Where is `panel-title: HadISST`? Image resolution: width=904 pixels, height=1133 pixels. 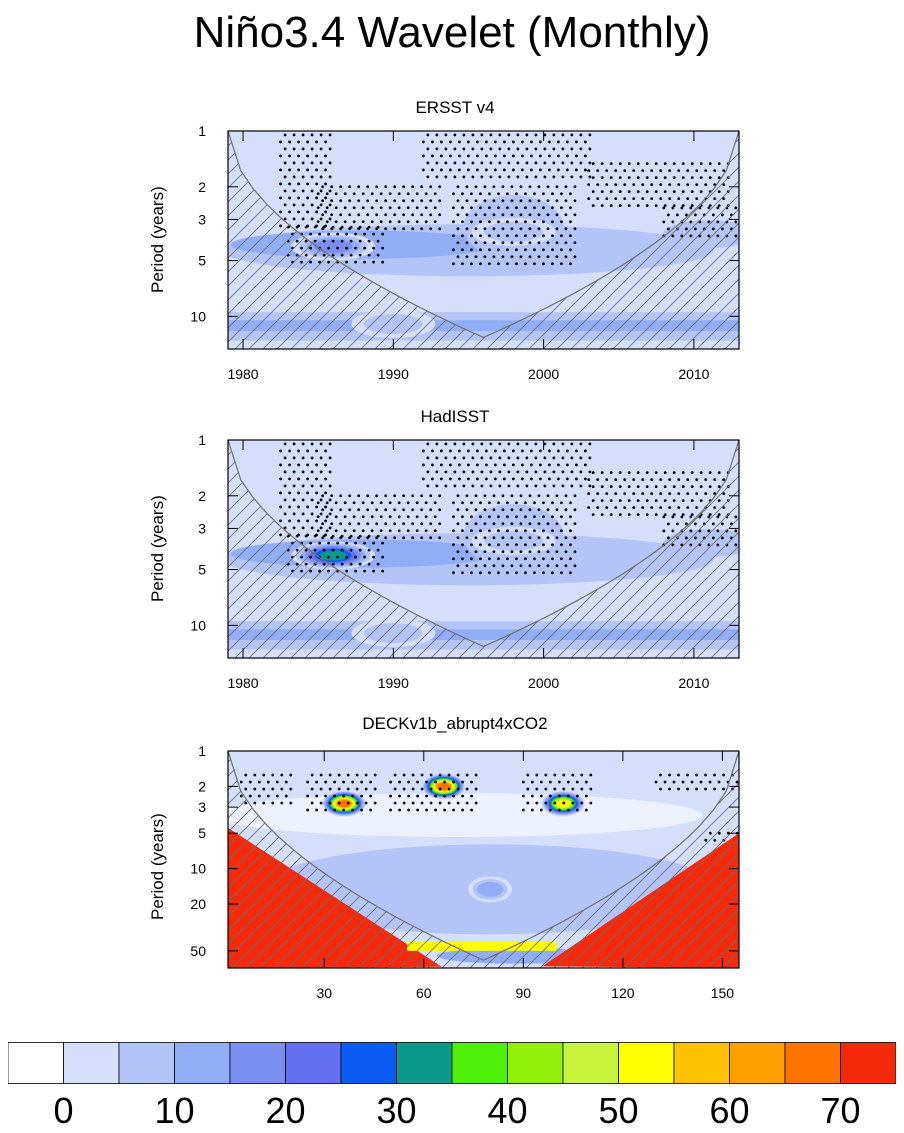
panel-title: HadISST is located at coordinates (455, 416).